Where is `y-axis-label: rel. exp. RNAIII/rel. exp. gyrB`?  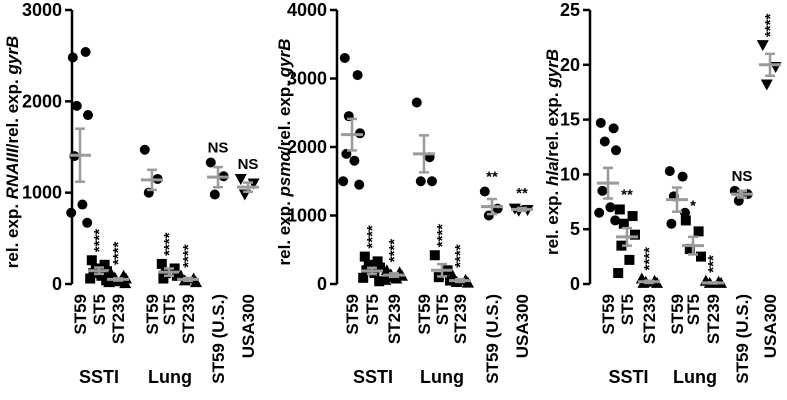
y-axis-label: rel. exp. RNAIII/rel. exp. gyrB is located at coordinates (12, 152).